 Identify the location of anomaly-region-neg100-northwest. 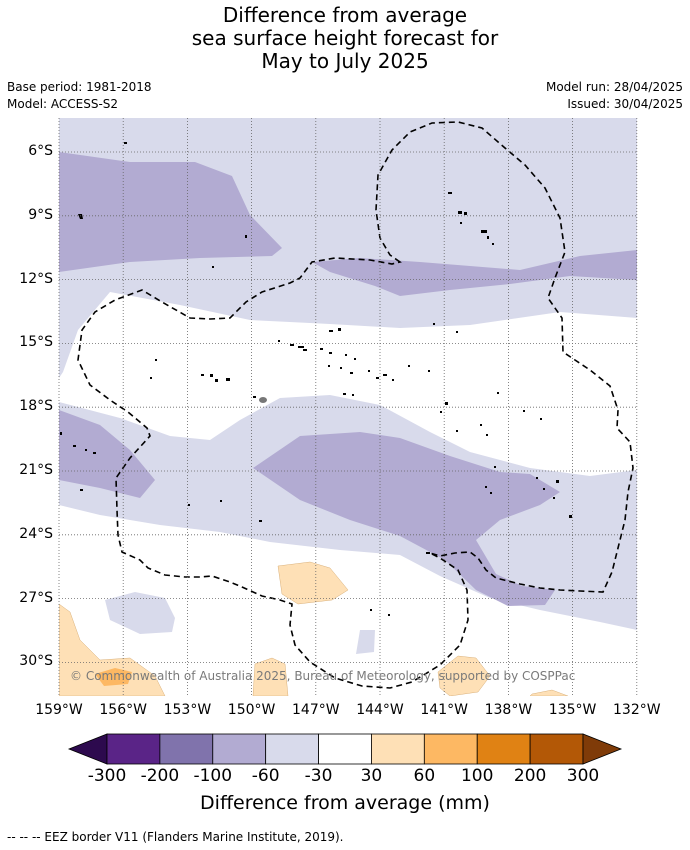
(170, 212).